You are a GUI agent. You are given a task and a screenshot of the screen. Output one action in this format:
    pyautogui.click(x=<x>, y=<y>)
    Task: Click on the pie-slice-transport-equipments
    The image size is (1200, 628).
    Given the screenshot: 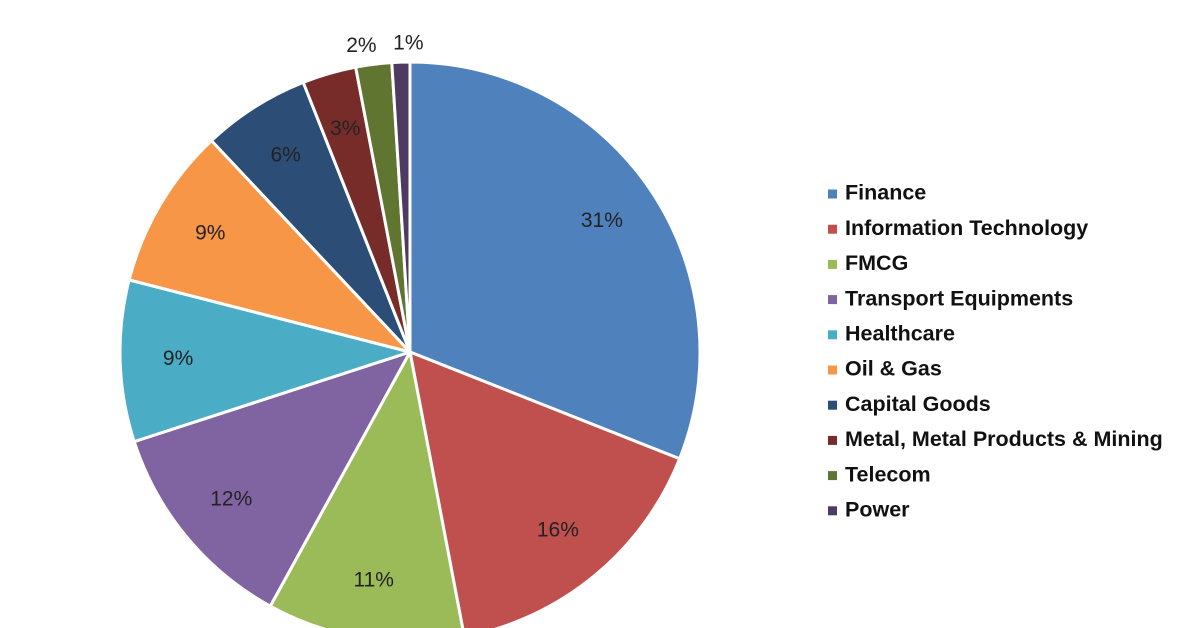 What is the action you would take?
    pyautogui.click(x=272, y=479)
    